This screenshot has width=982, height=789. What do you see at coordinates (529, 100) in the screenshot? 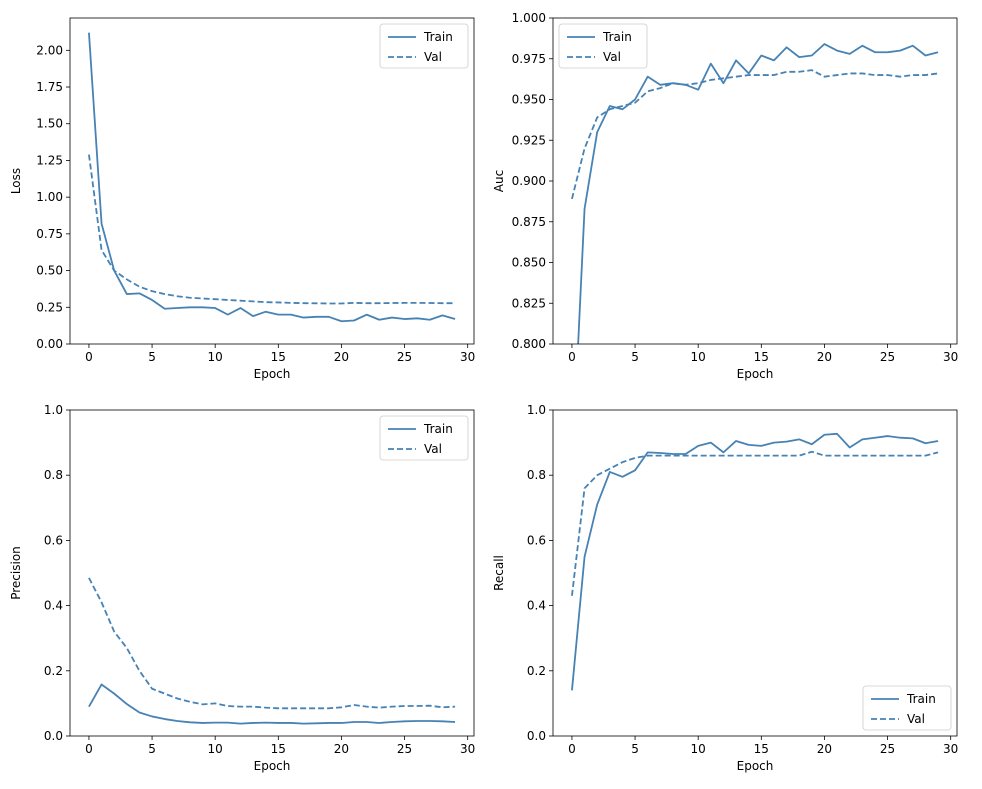
I see `auc-y-tick-label: 0.950` at bounding box center [529, 100].